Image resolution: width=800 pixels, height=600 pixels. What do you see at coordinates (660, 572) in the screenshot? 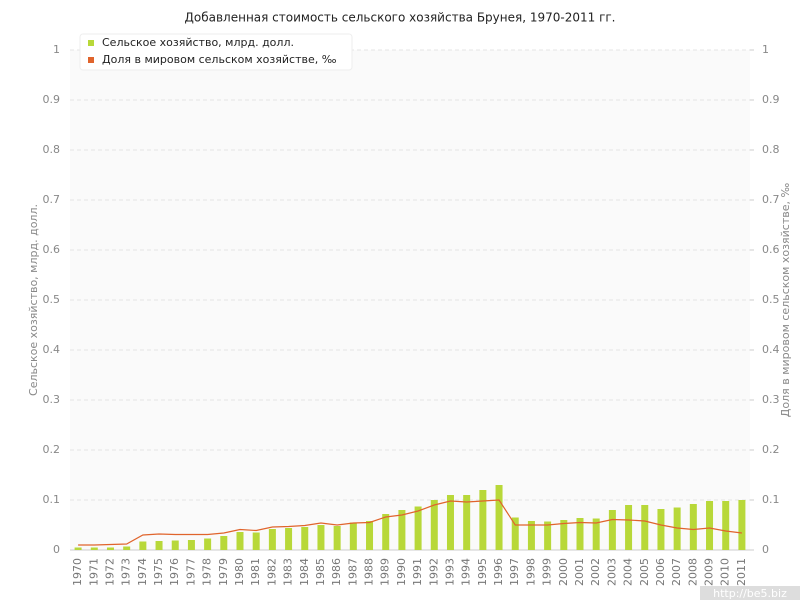
I see `x-tick-label: 2006` at bounding box center [660, 572].